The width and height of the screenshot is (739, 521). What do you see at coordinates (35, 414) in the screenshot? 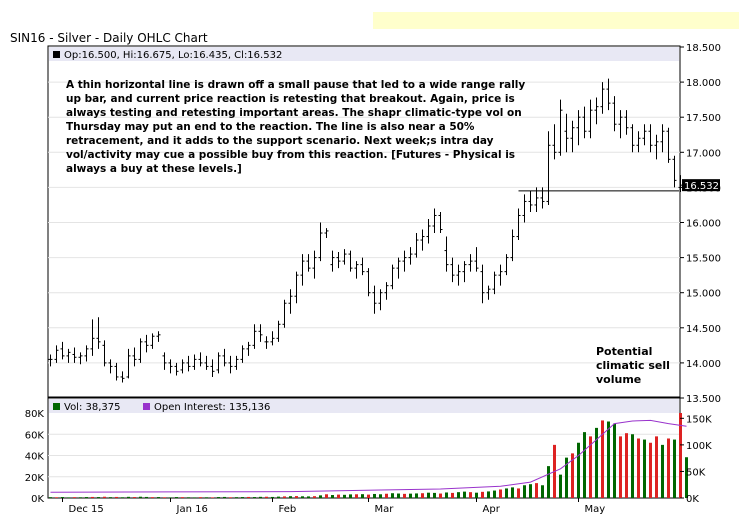
I see `volume-tick-label: 80K` at bounding box center [35, 414].